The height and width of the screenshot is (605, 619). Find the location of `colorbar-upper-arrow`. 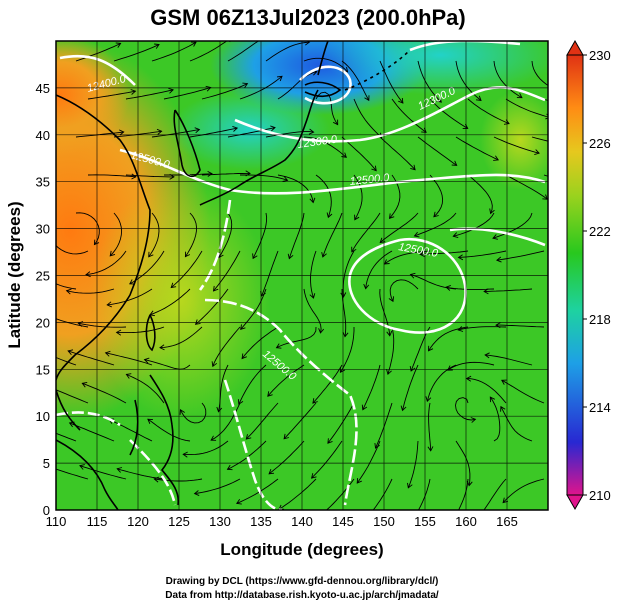

colorbar-upper-arrow is located at coordinates (575, 47).